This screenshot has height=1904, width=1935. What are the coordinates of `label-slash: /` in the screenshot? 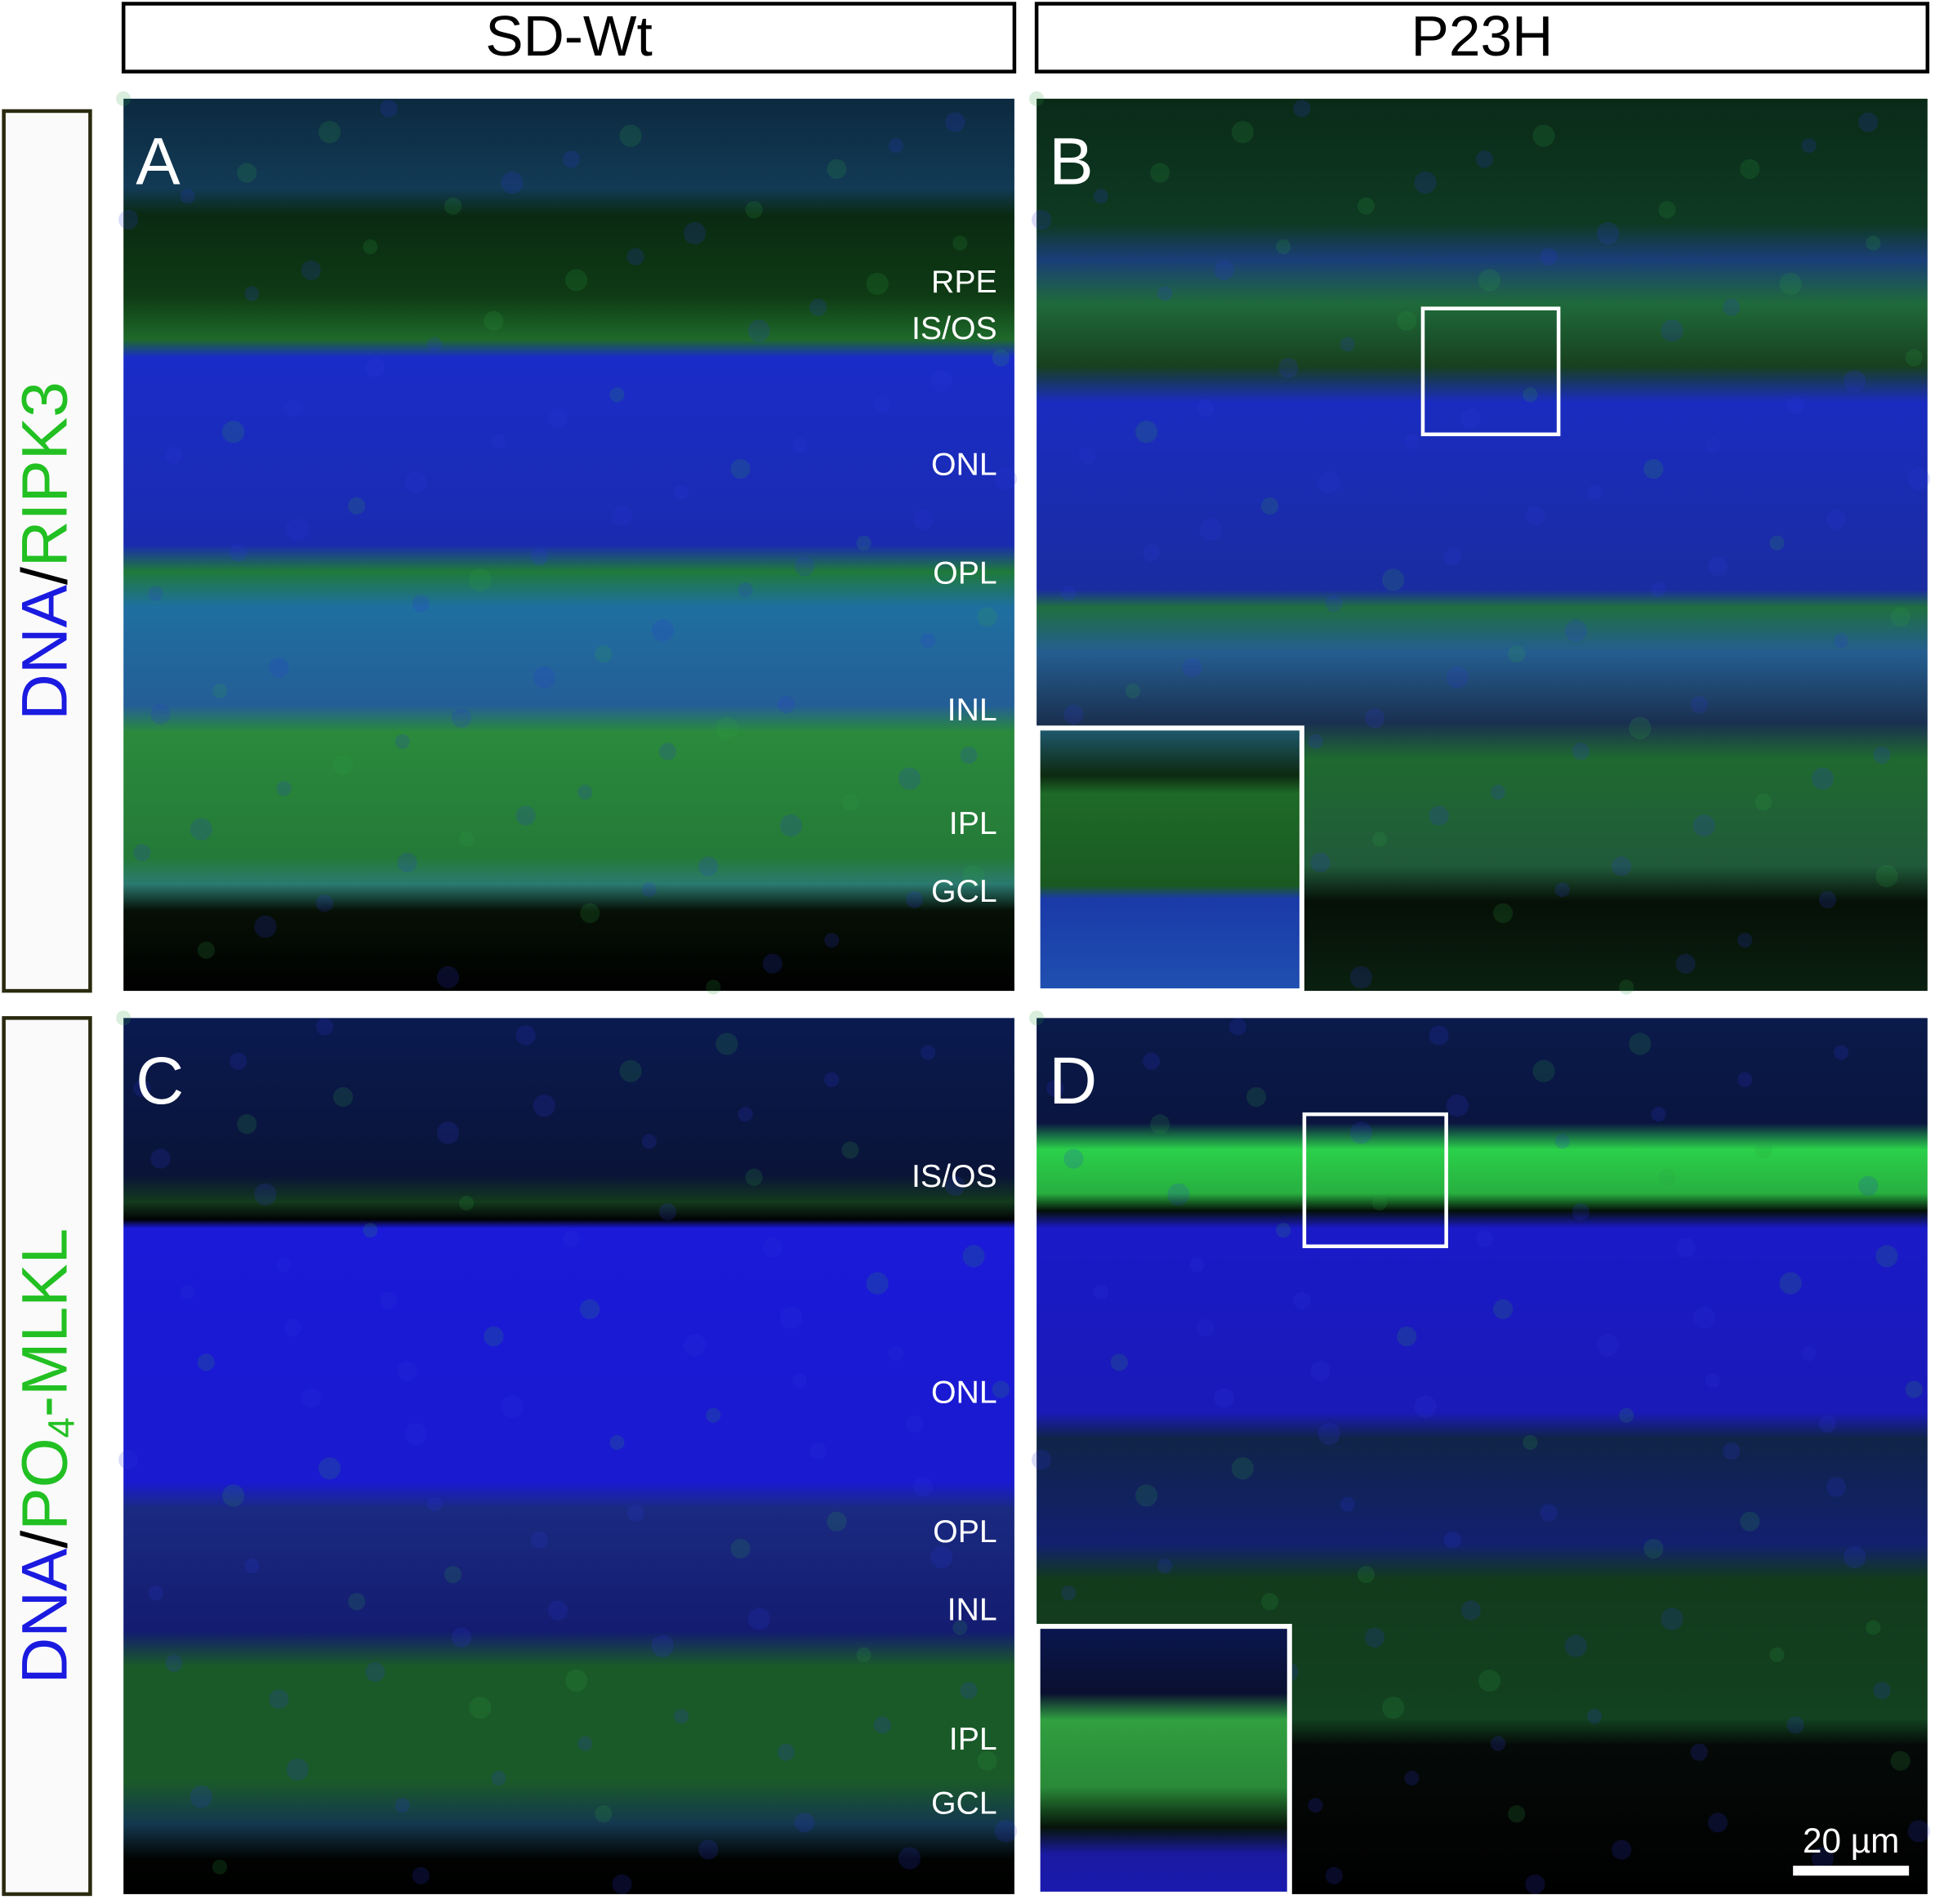 It's located at (44, 576).